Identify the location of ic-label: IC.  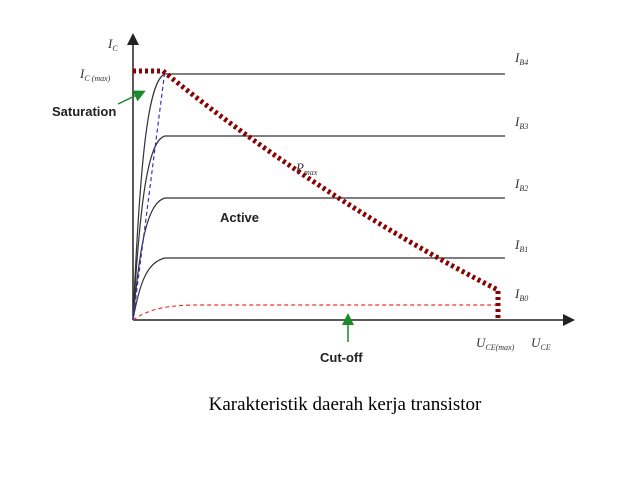
(112, 44).